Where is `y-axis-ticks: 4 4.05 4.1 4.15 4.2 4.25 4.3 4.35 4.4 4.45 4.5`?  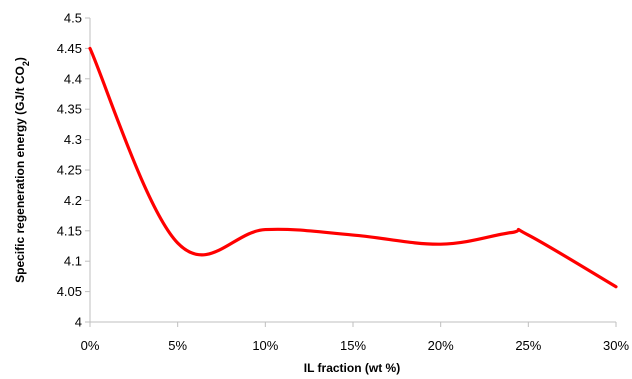 y-axis-ticks: 4 4.05 4.1 4.15 4.2 4.25 4.3 4.35 4.4 4.45 4.5 is located at coordinates (73, 170).